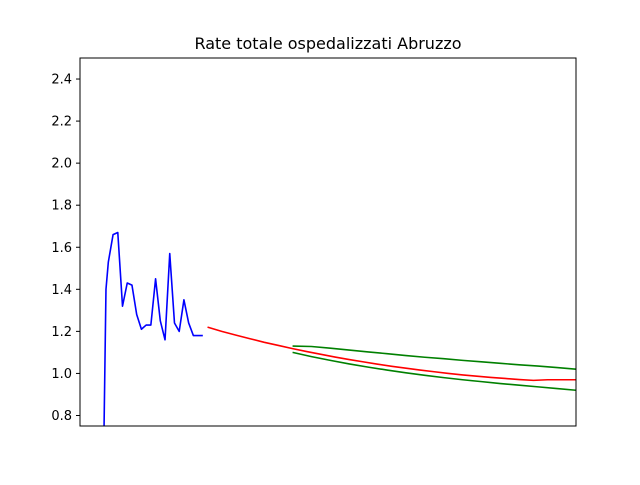  What do you see at coordinates (61, 290) in the screenshot?
I see `y-tick-label: 1.4` at bounding box center [61, 290].